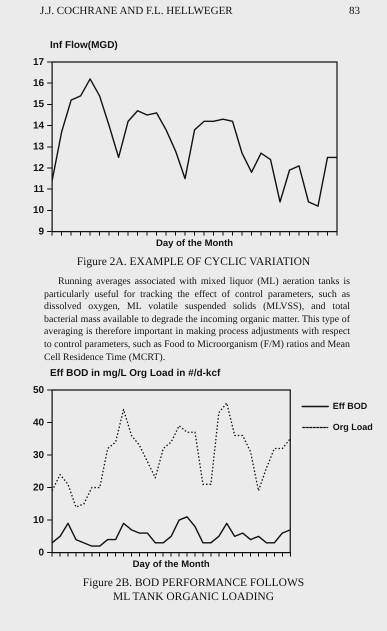  What do you see at coordinates (197, 320) in the screenshot?
I see `text: Running averages associated with mixed liquor (ML) aeration tanks is particularly useful for tracking the effect of control parameters, such as dissolved oxygen, ML volatile suspended solids (MLVSS), and total bacterial mass available to degrade the incoming organic matter. This type of averaging is therefore important in making process adjustments with respect to control parameters, such as Food to Microorganism (F/M) ratios and Mean Cell Residence Time (MCRT).` at bounding box center [197, 320].